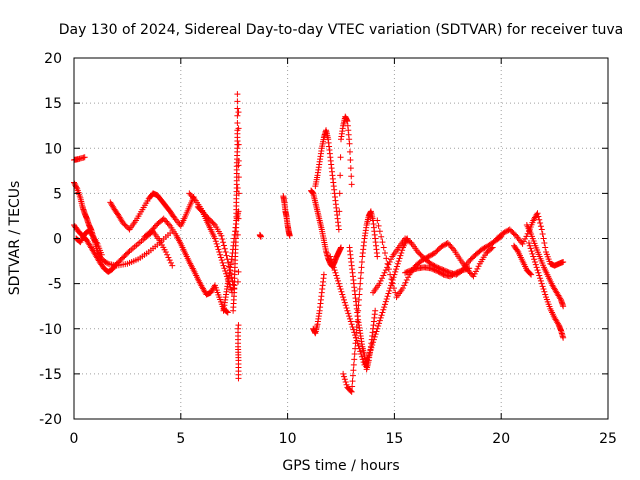  Describe the element at coordinates (318, 304) in the screenshot. I see `series-trace-n` at that location.